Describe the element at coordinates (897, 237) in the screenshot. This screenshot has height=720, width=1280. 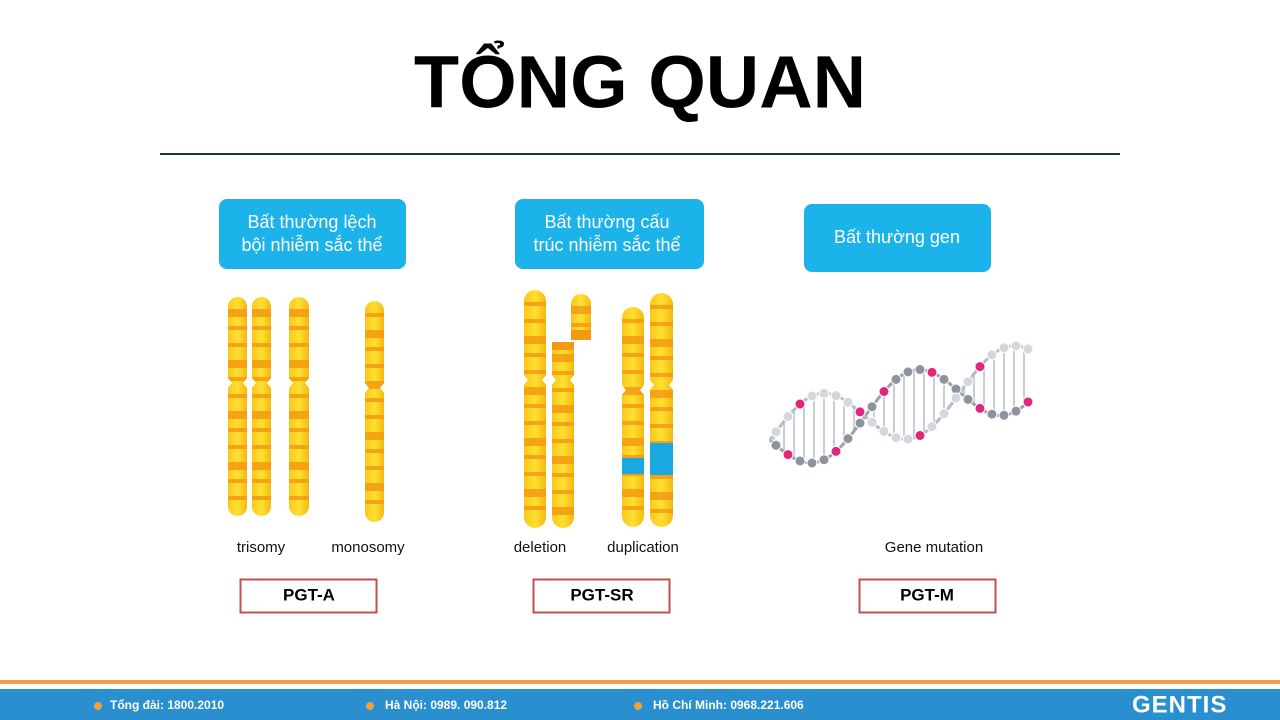
I see `box-text: Bất thường gen` at that location.